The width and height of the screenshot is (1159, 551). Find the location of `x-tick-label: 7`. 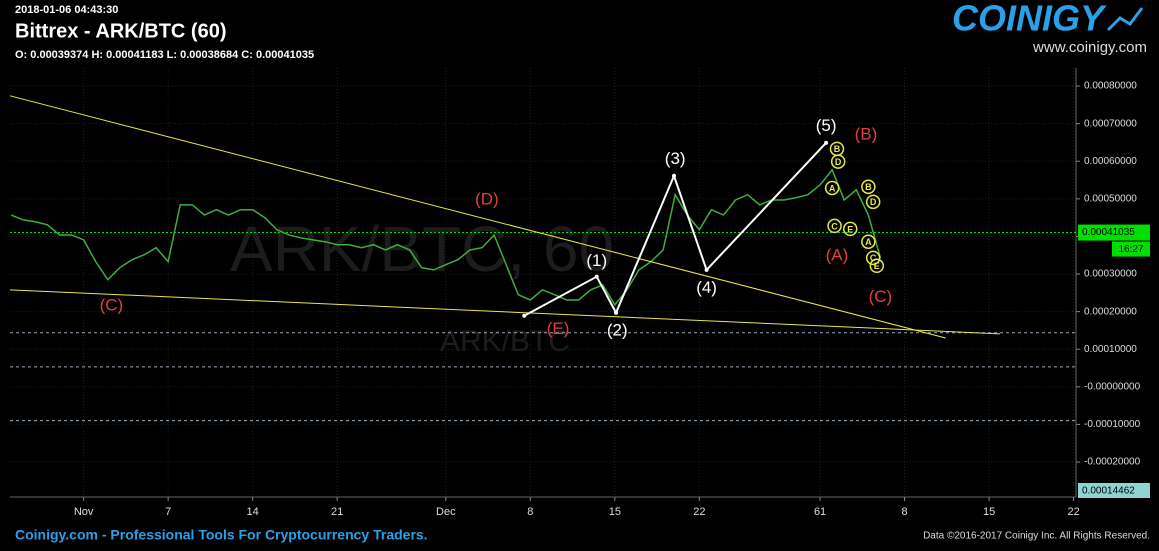

x-tick-label: 7 is located at coordinates (168, 512).